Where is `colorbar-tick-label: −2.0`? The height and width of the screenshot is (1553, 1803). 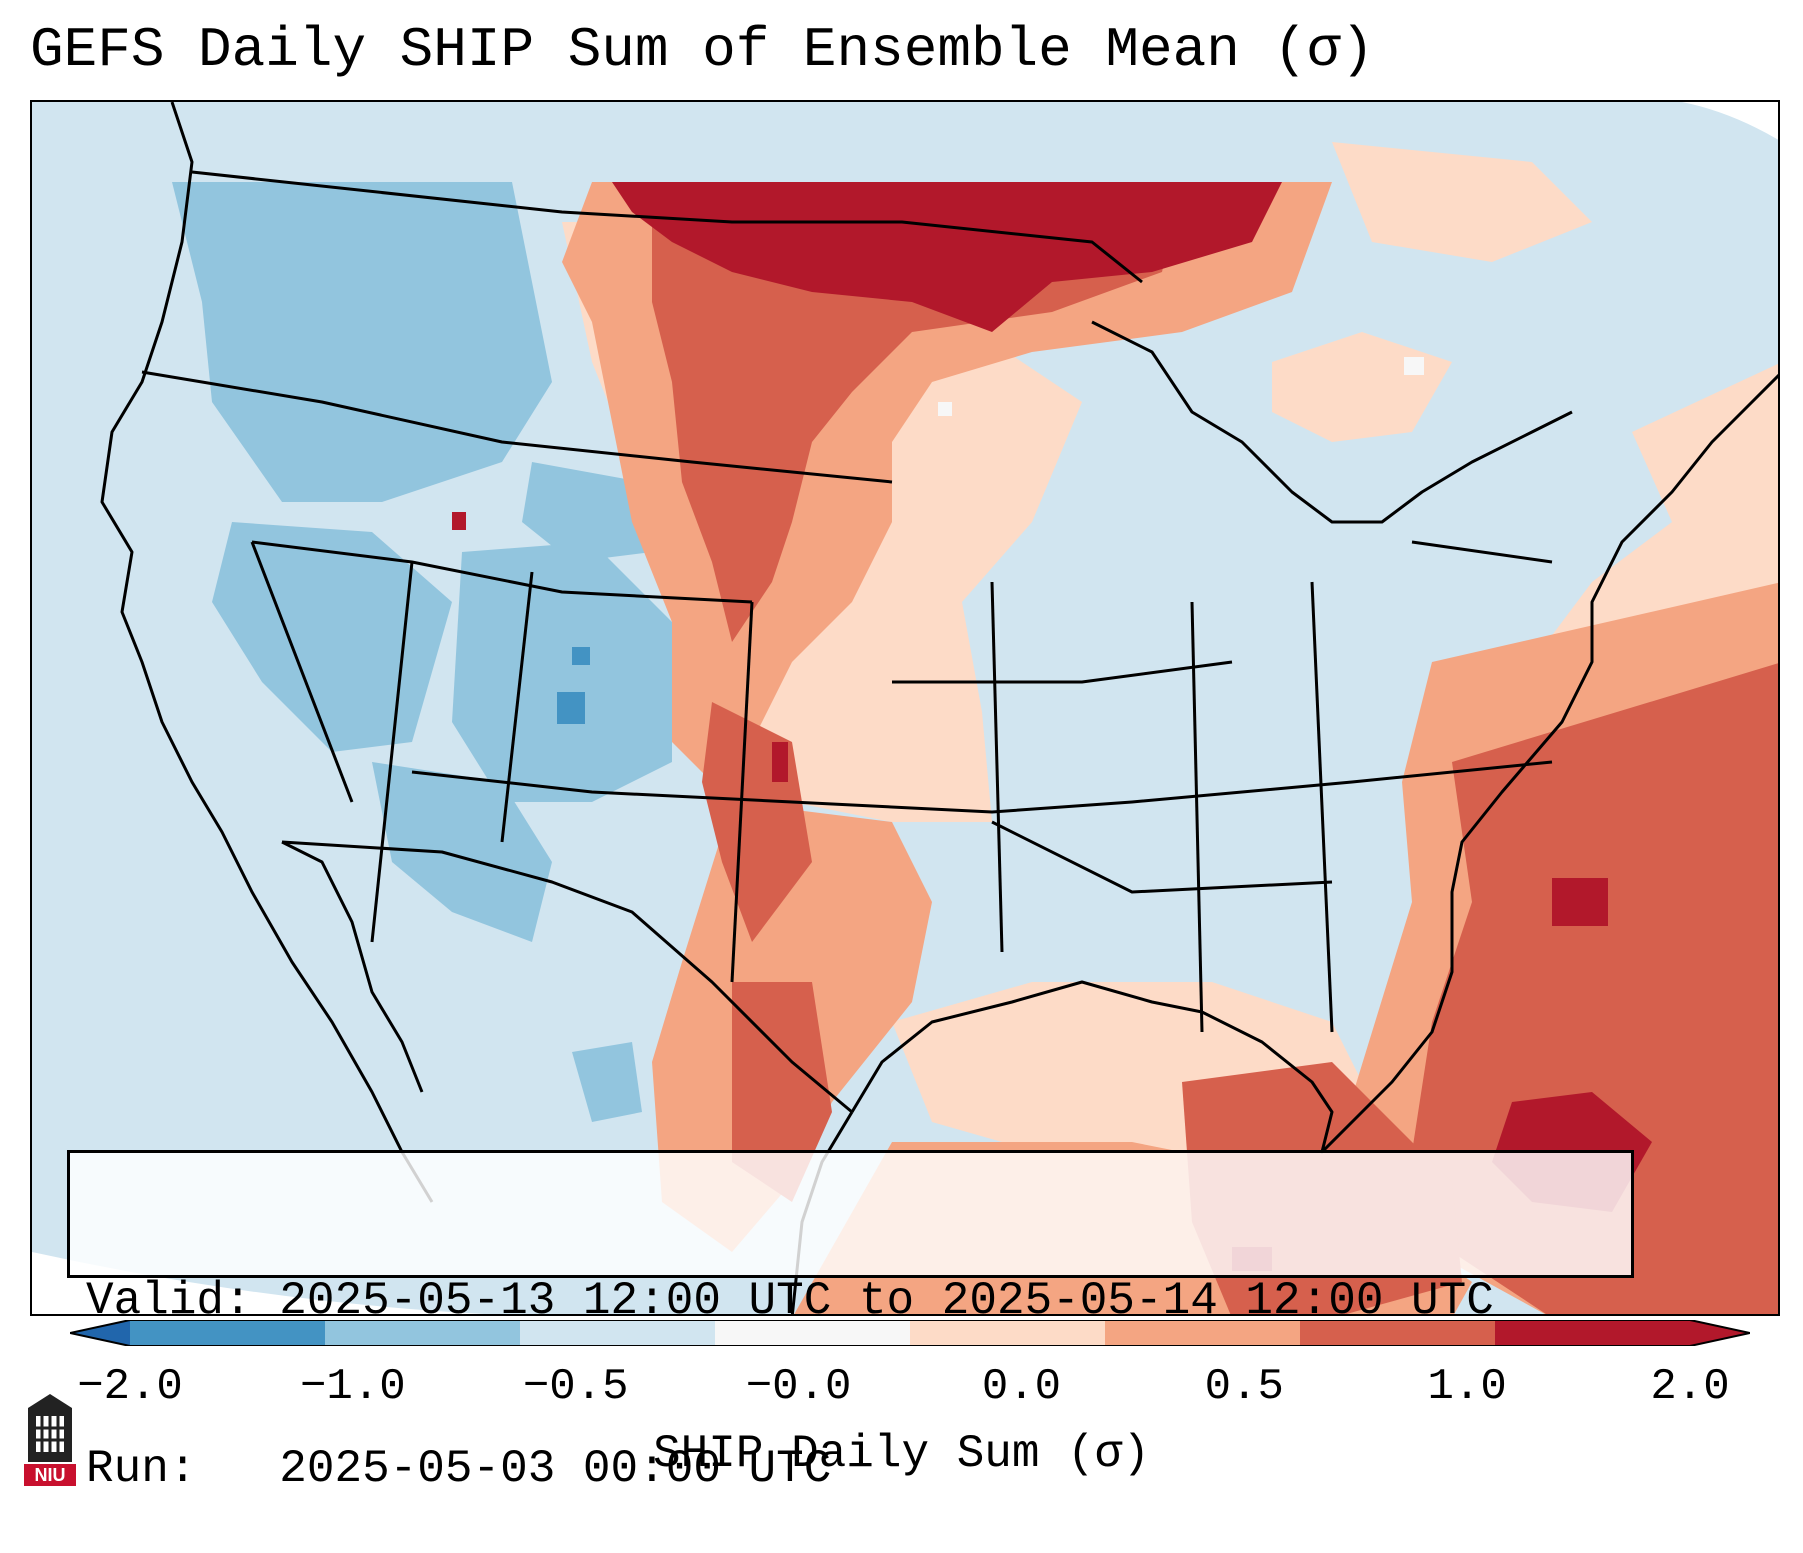 colorbar-tick-label: −2.0 is located at coordinates (130, 1387).